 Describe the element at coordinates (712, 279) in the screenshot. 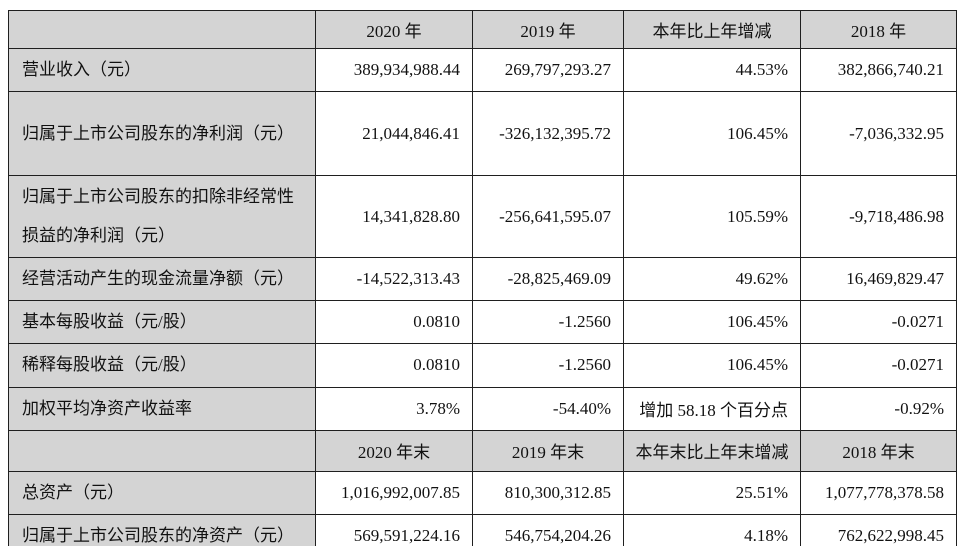

I see `value-change: 49.62%` at that location.